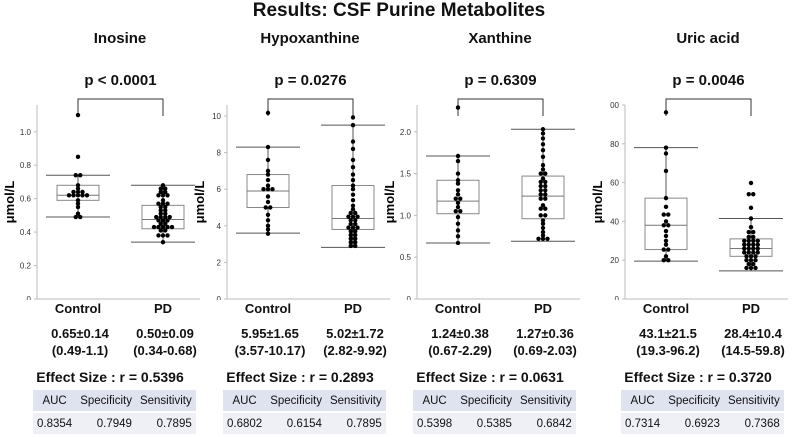 The width and height of the screenshot is (798, 437). I want to click on y-tick-label: 0.4, so click(26, 232).